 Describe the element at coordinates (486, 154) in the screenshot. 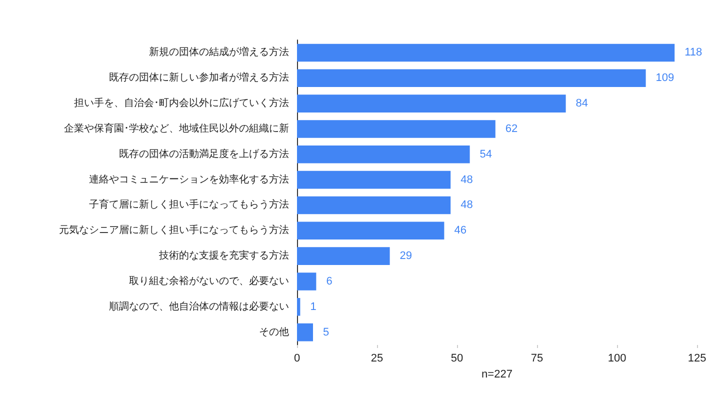

I see `data-label: 54` at that location.